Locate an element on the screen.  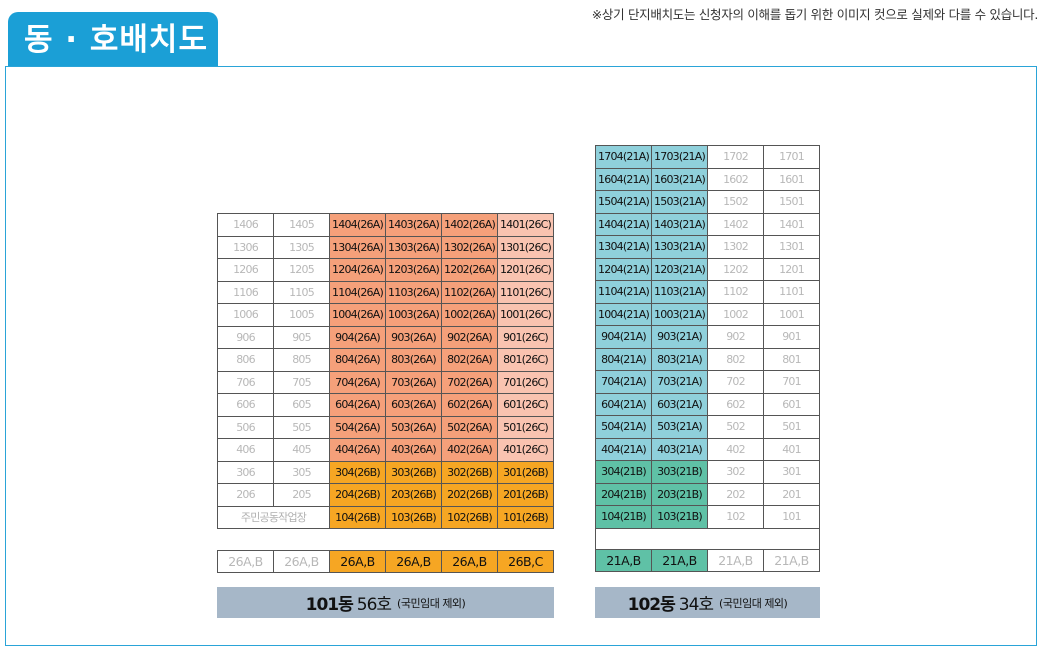
unit-cell: 502(26A) is located at coordinates (469, 427).